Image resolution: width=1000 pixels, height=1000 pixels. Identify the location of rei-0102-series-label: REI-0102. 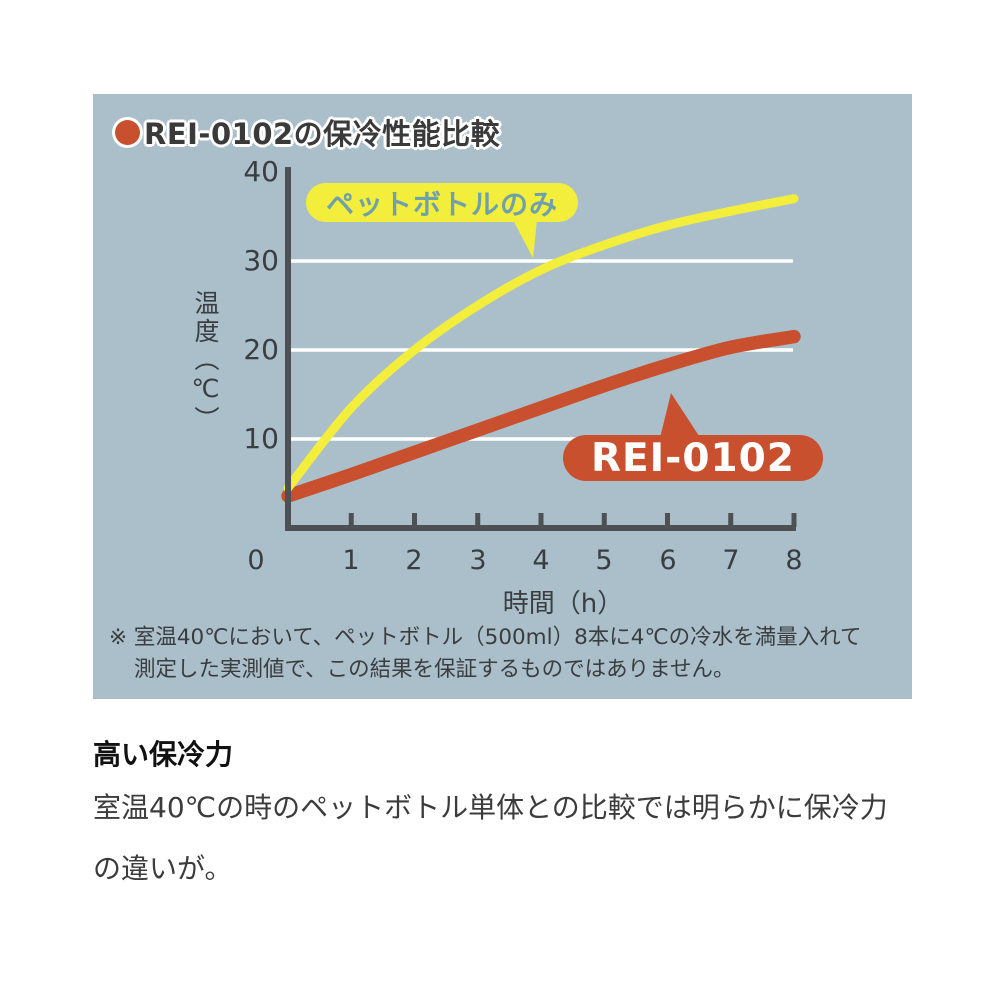
(693, 458).